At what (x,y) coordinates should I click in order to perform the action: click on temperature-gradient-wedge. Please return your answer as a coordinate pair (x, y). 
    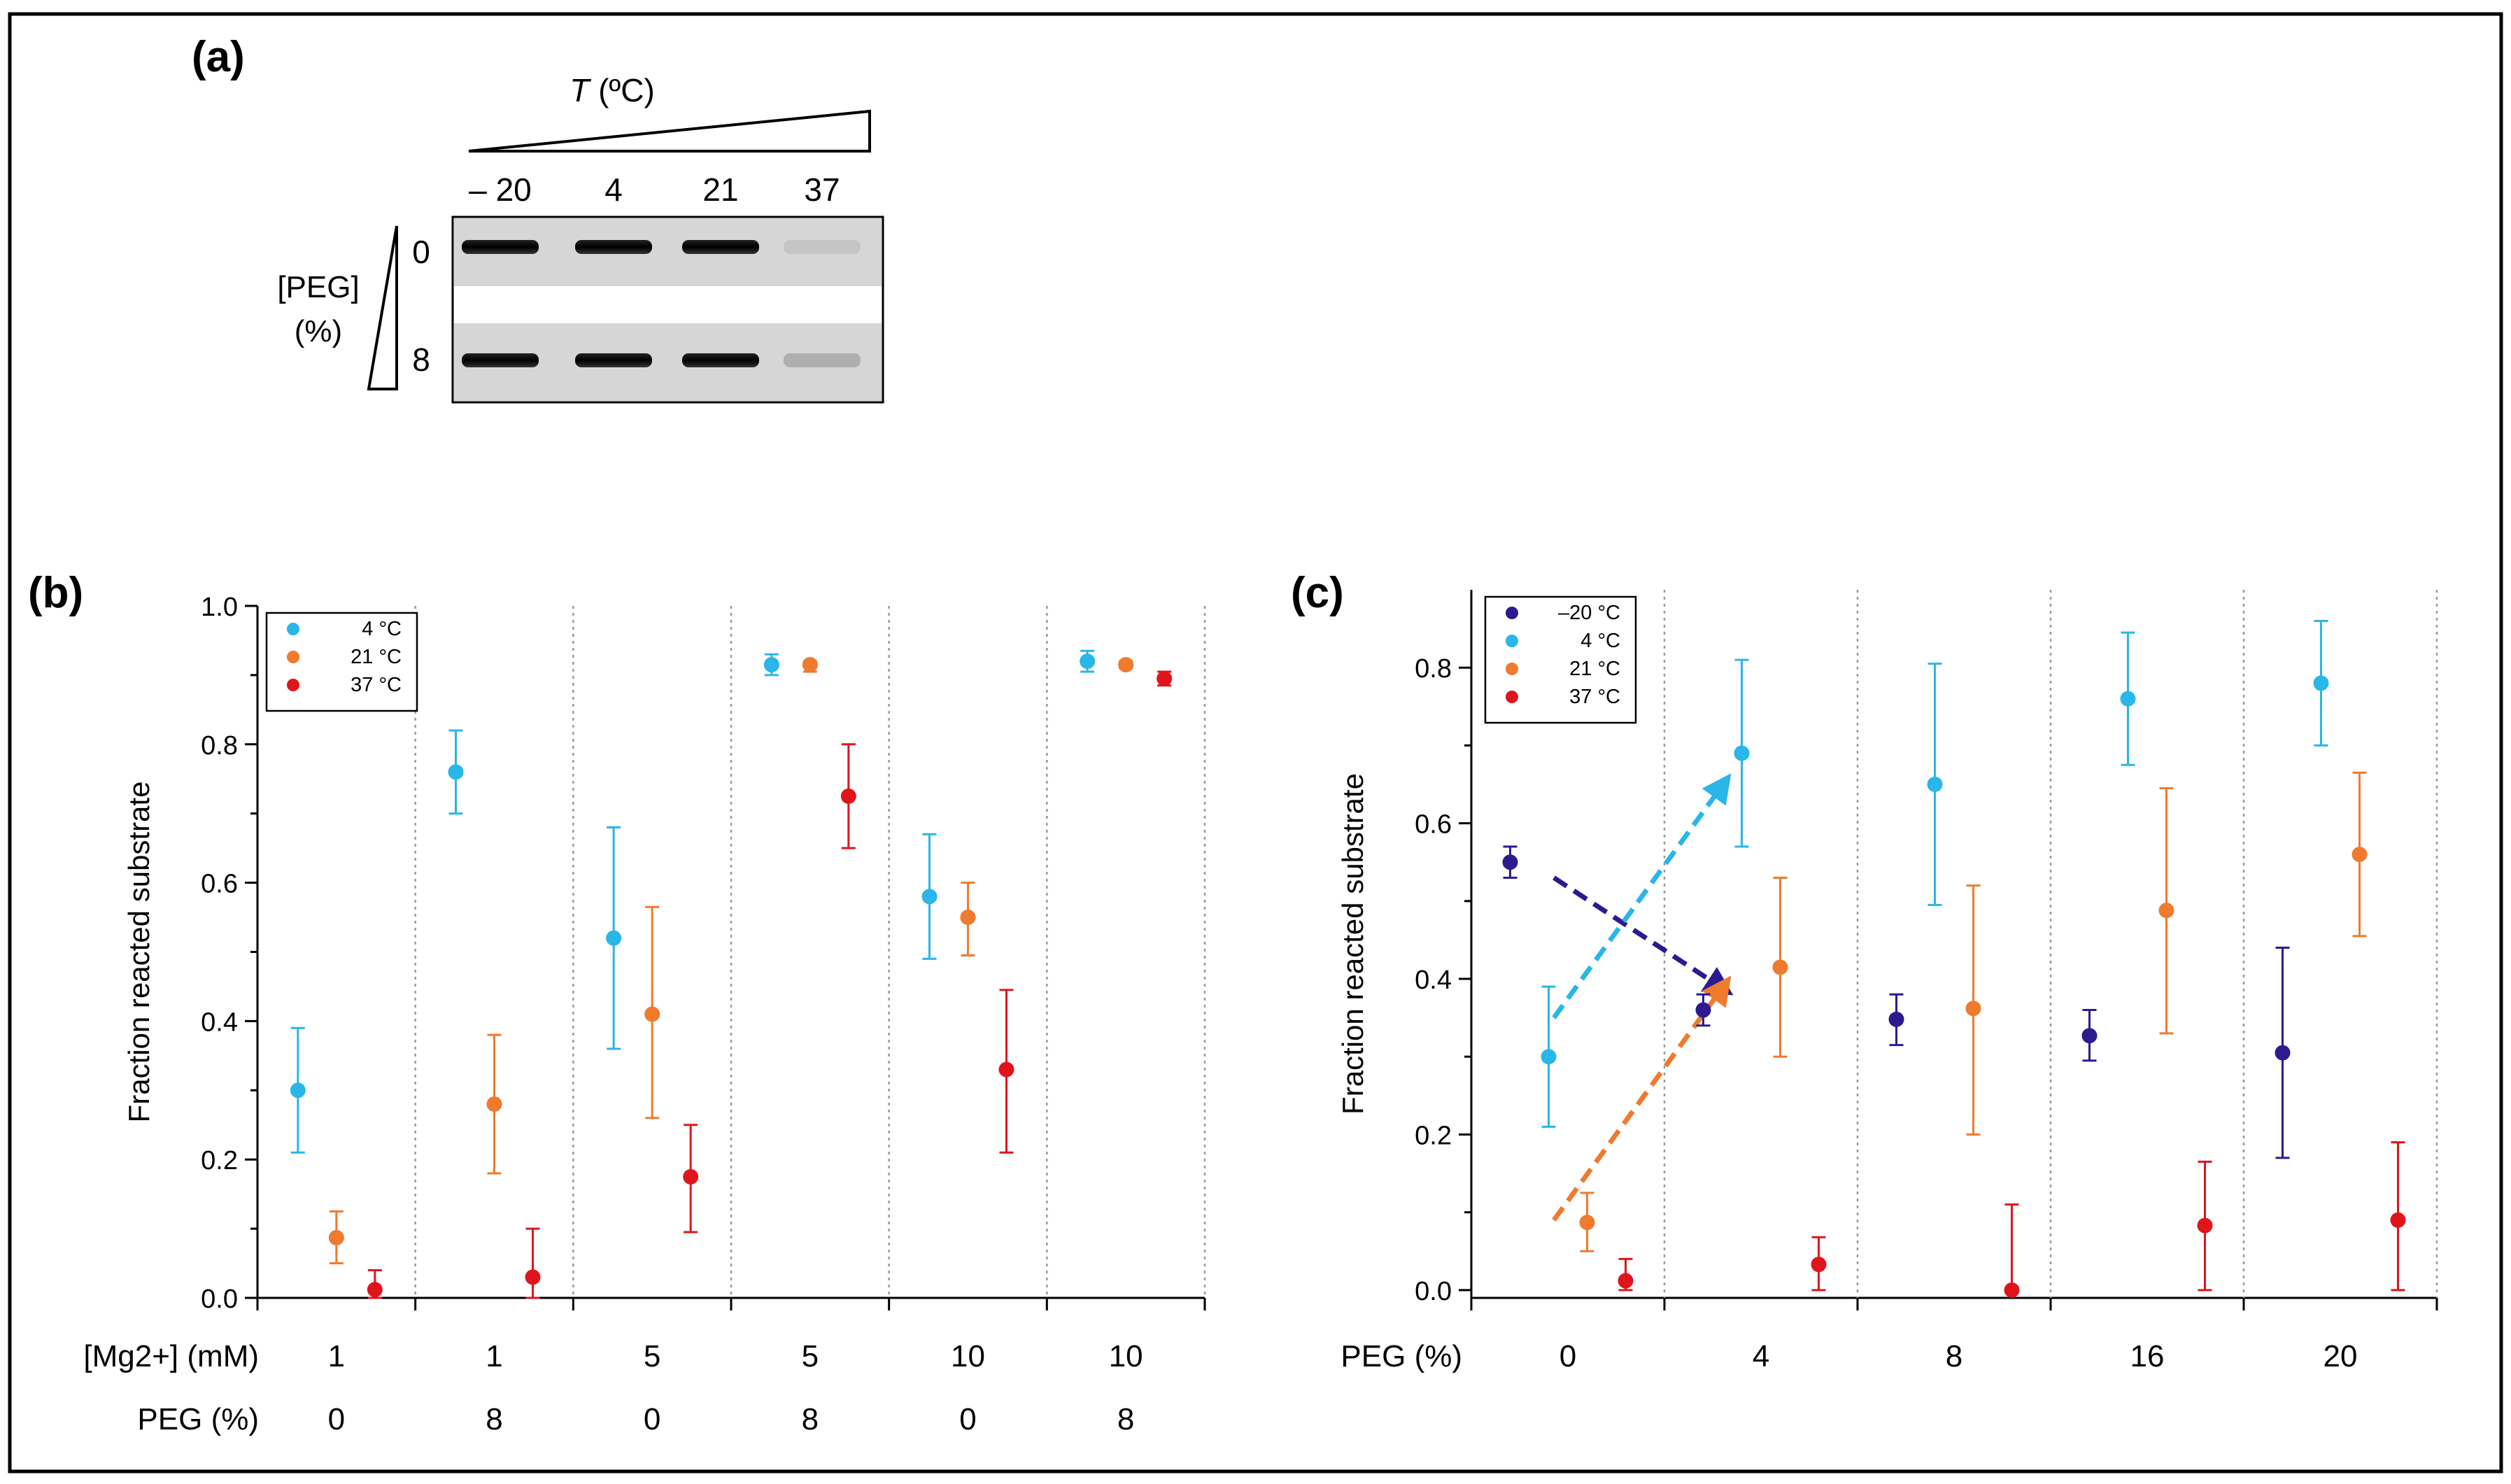
    Looking at the image, I should click on (669, 131).